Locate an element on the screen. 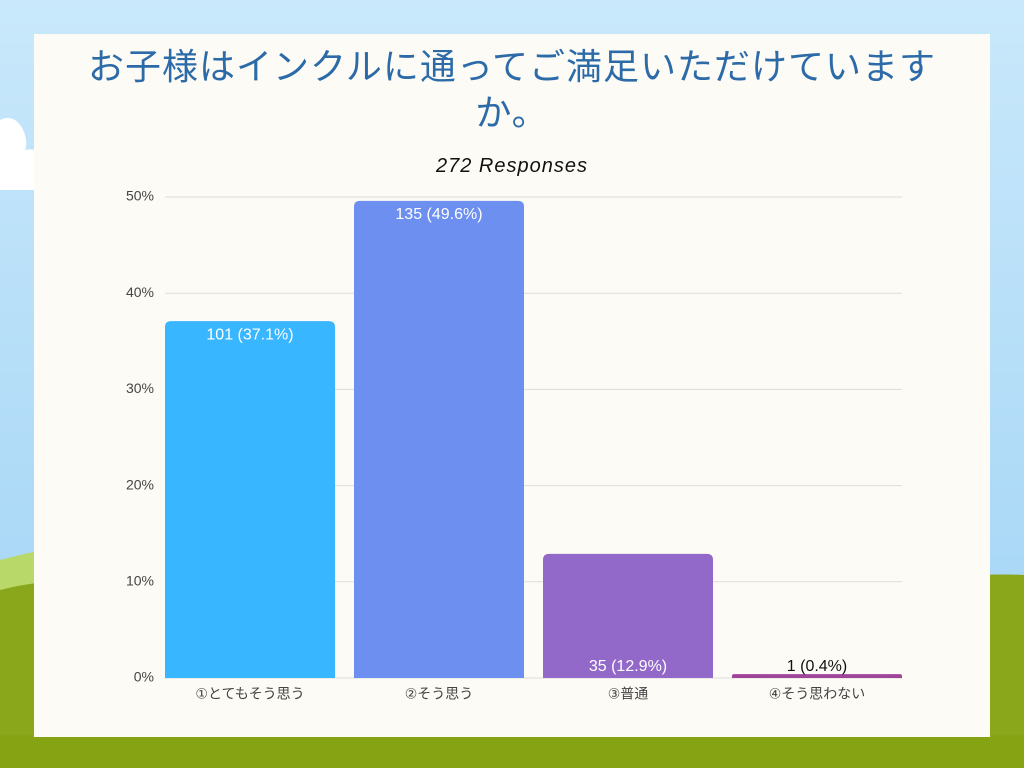 This screenshot has width=1024, height=768. data-label: 135 (49.6%) is located at coordinates (438, 214).